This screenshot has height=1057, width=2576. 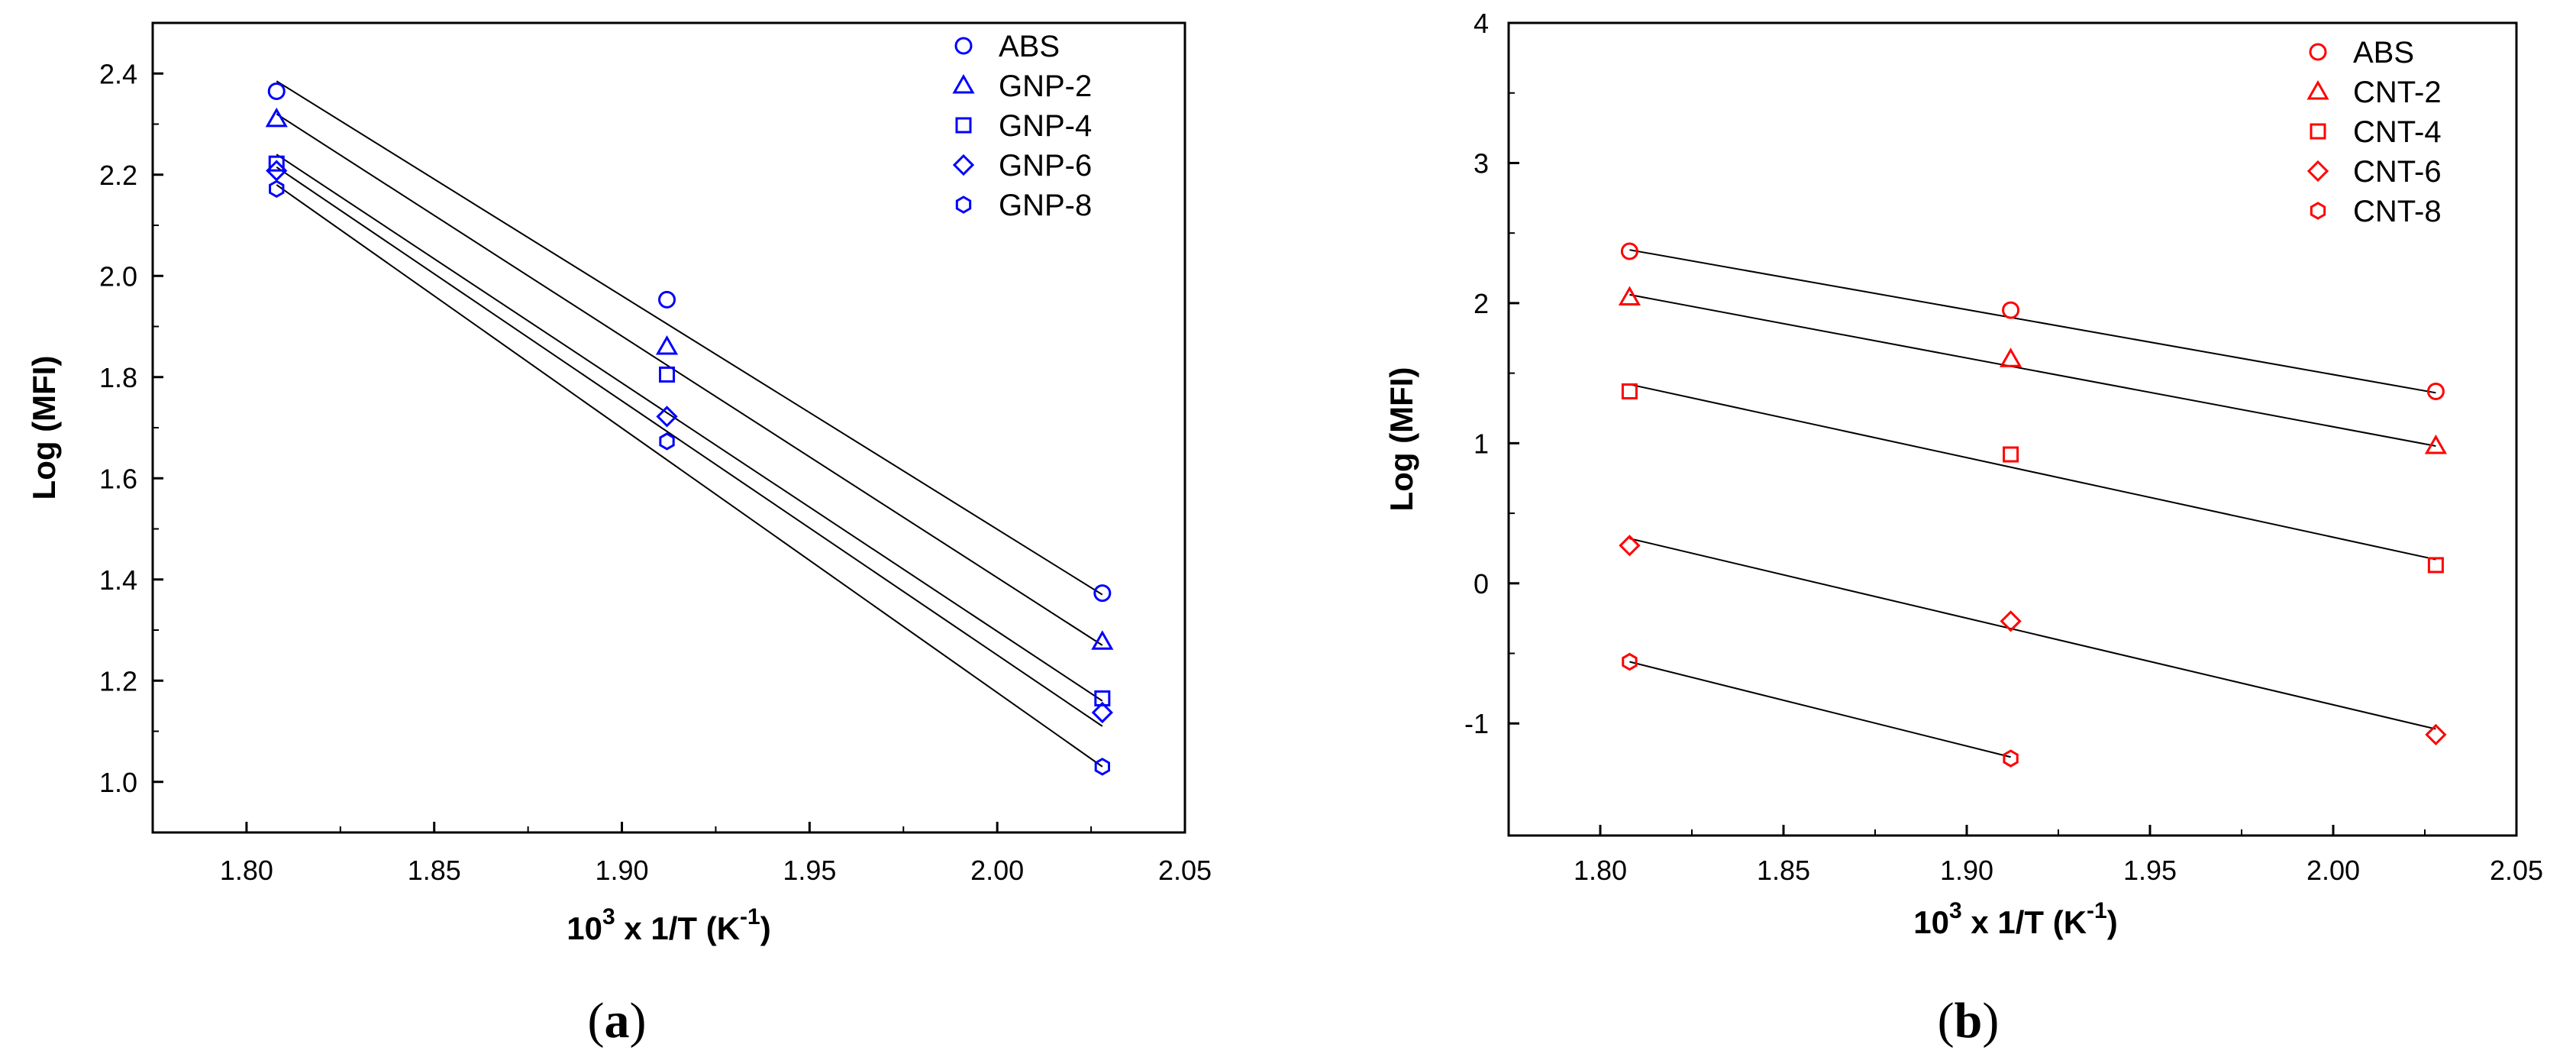 What do you see at coordinates (750, 917) in the screenshot?
I see `panel-a-x-axis-title-sup2: -1` at bounding box center [750, 917].